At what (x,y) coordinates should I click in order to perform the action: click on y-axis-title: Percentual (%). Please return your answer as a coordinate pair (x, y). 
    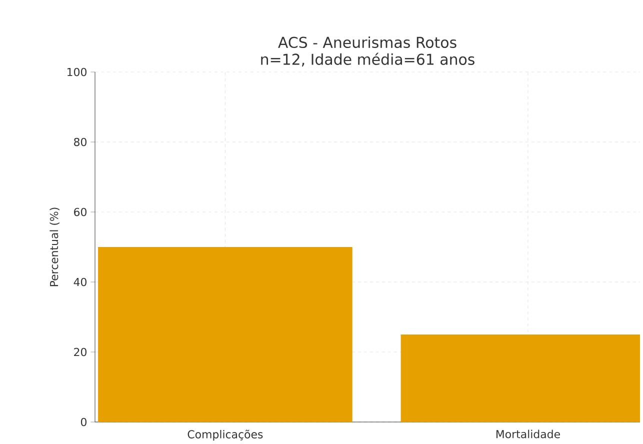
    Looking at the image, I should click on (55, 247).